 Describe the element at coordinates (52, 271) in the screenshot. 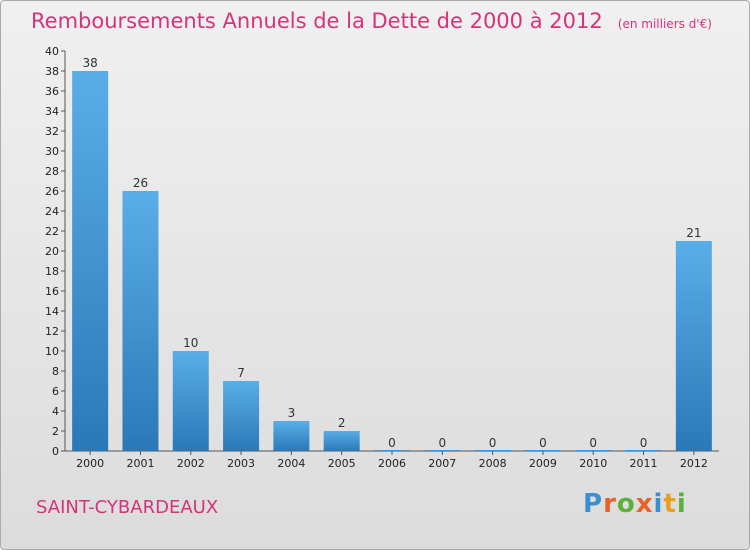

I see `y-tick-label: 18` at that location.